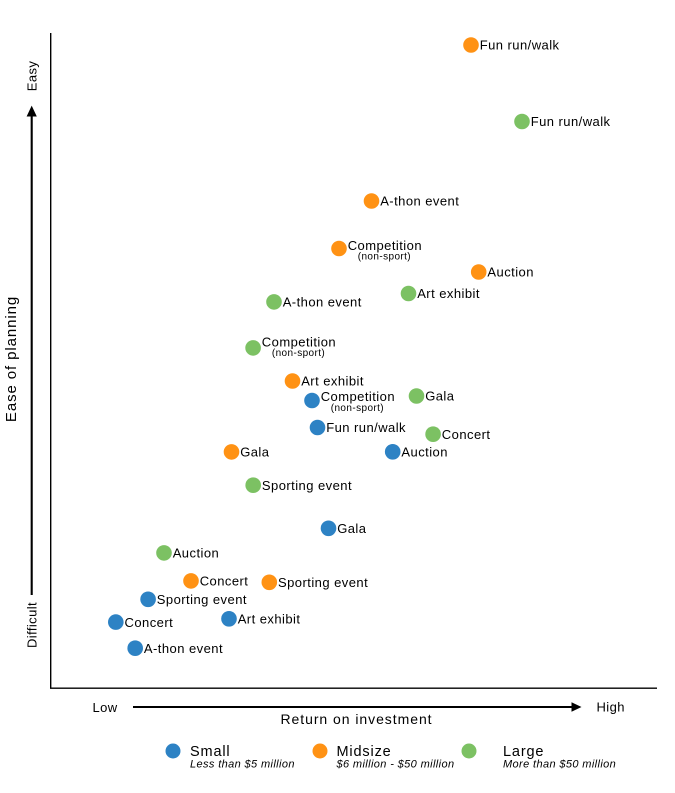 The width and height of the screenshot is (675, 793). What do you see at coordinates (356, 719) in the screenshot?
I see `svg-text: Return on investment` at bounding box center [356, 719].